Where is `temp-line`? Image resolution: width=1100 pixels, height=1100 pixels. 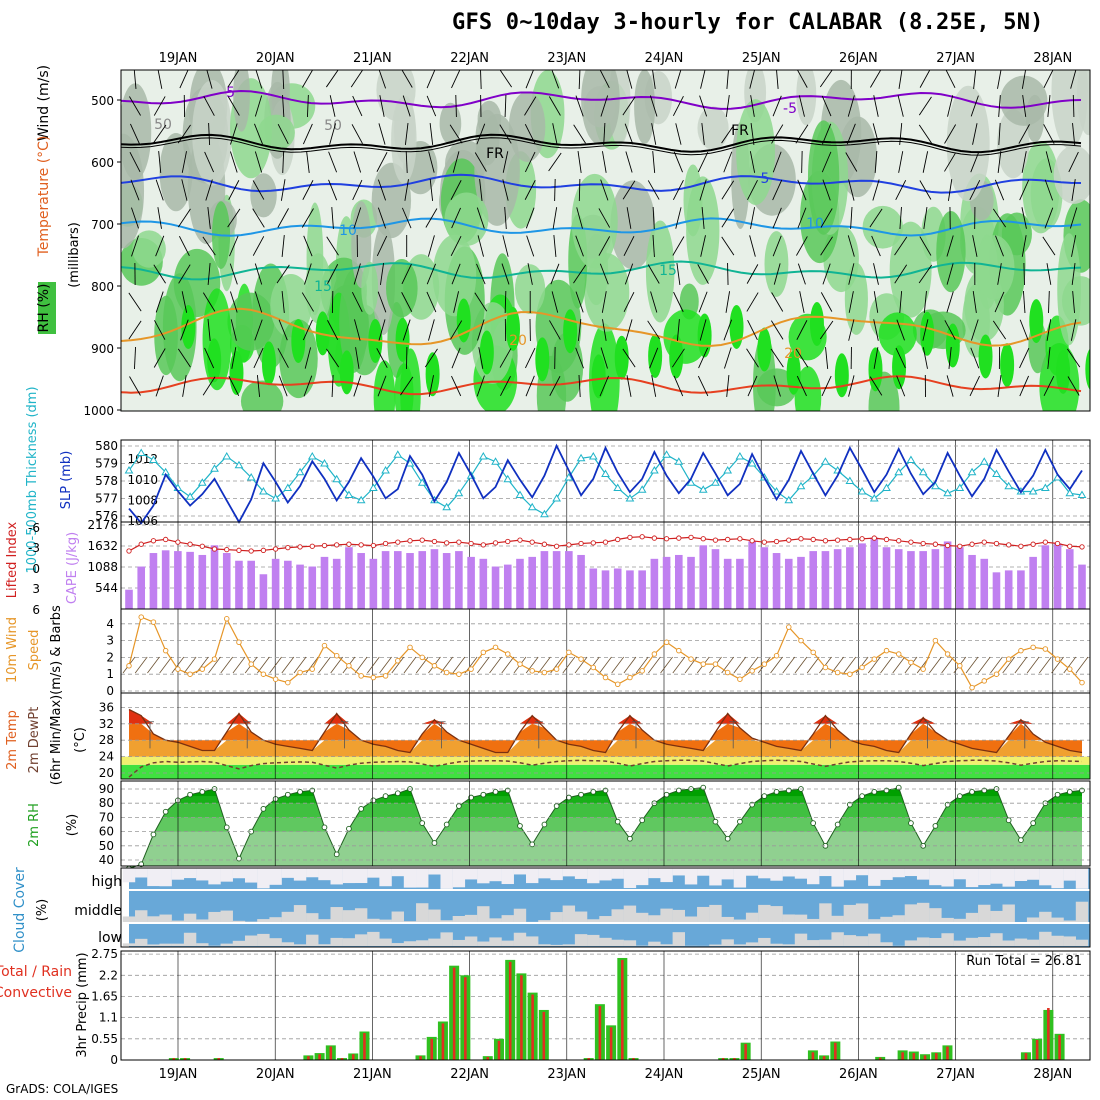 temp-line is located at coordinates (605, 731).